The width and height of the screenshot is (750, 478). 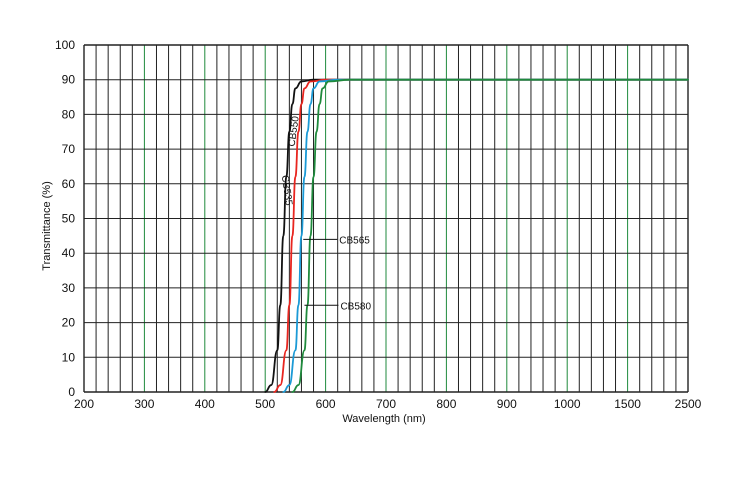 What do you see at coordinates (326, 404) in the screenshot?
I see `x-tick-label: 600` at bounding box center [326, 404].